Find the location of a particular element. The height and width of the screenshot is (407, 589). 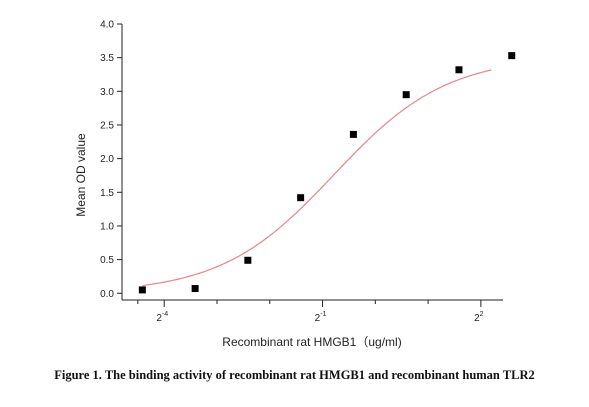

y-tick-label: 2.0 is located at coordinates (107, 159).